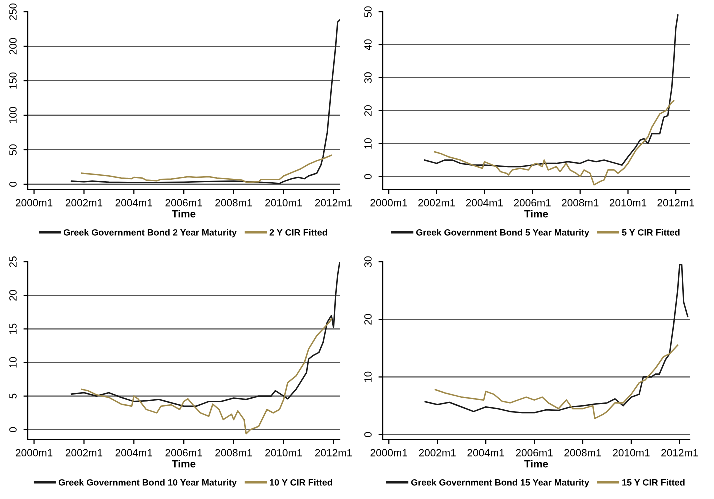 The width and height of the screenshot is (714, 499). What do you see at coordinates (13, 262) in the screenshot?
I see `y-tick-label: 25` at bounding box center [13, 262].